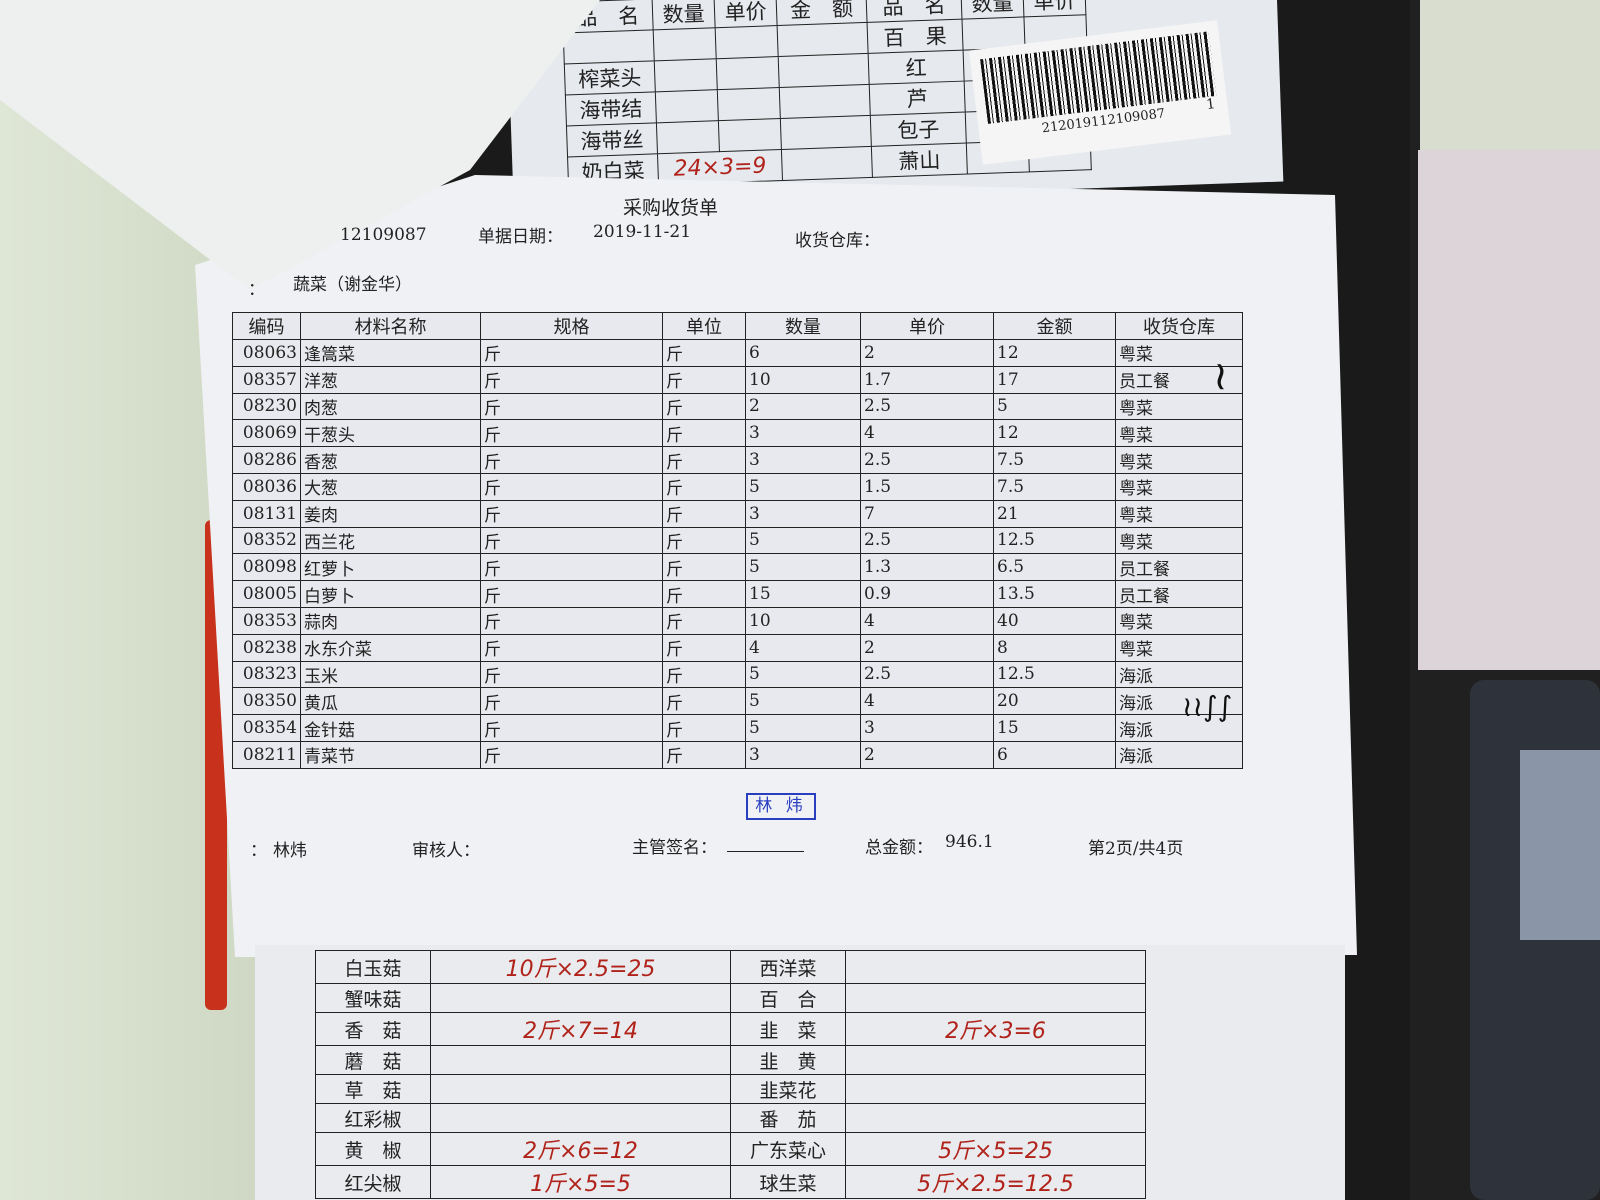 The width and height of the screenshot is (1600, 1200). What do you see at coordinates (927, 567) in the screenshot?
I see `table-cell: 1.3` at bounding box center [927, 567].